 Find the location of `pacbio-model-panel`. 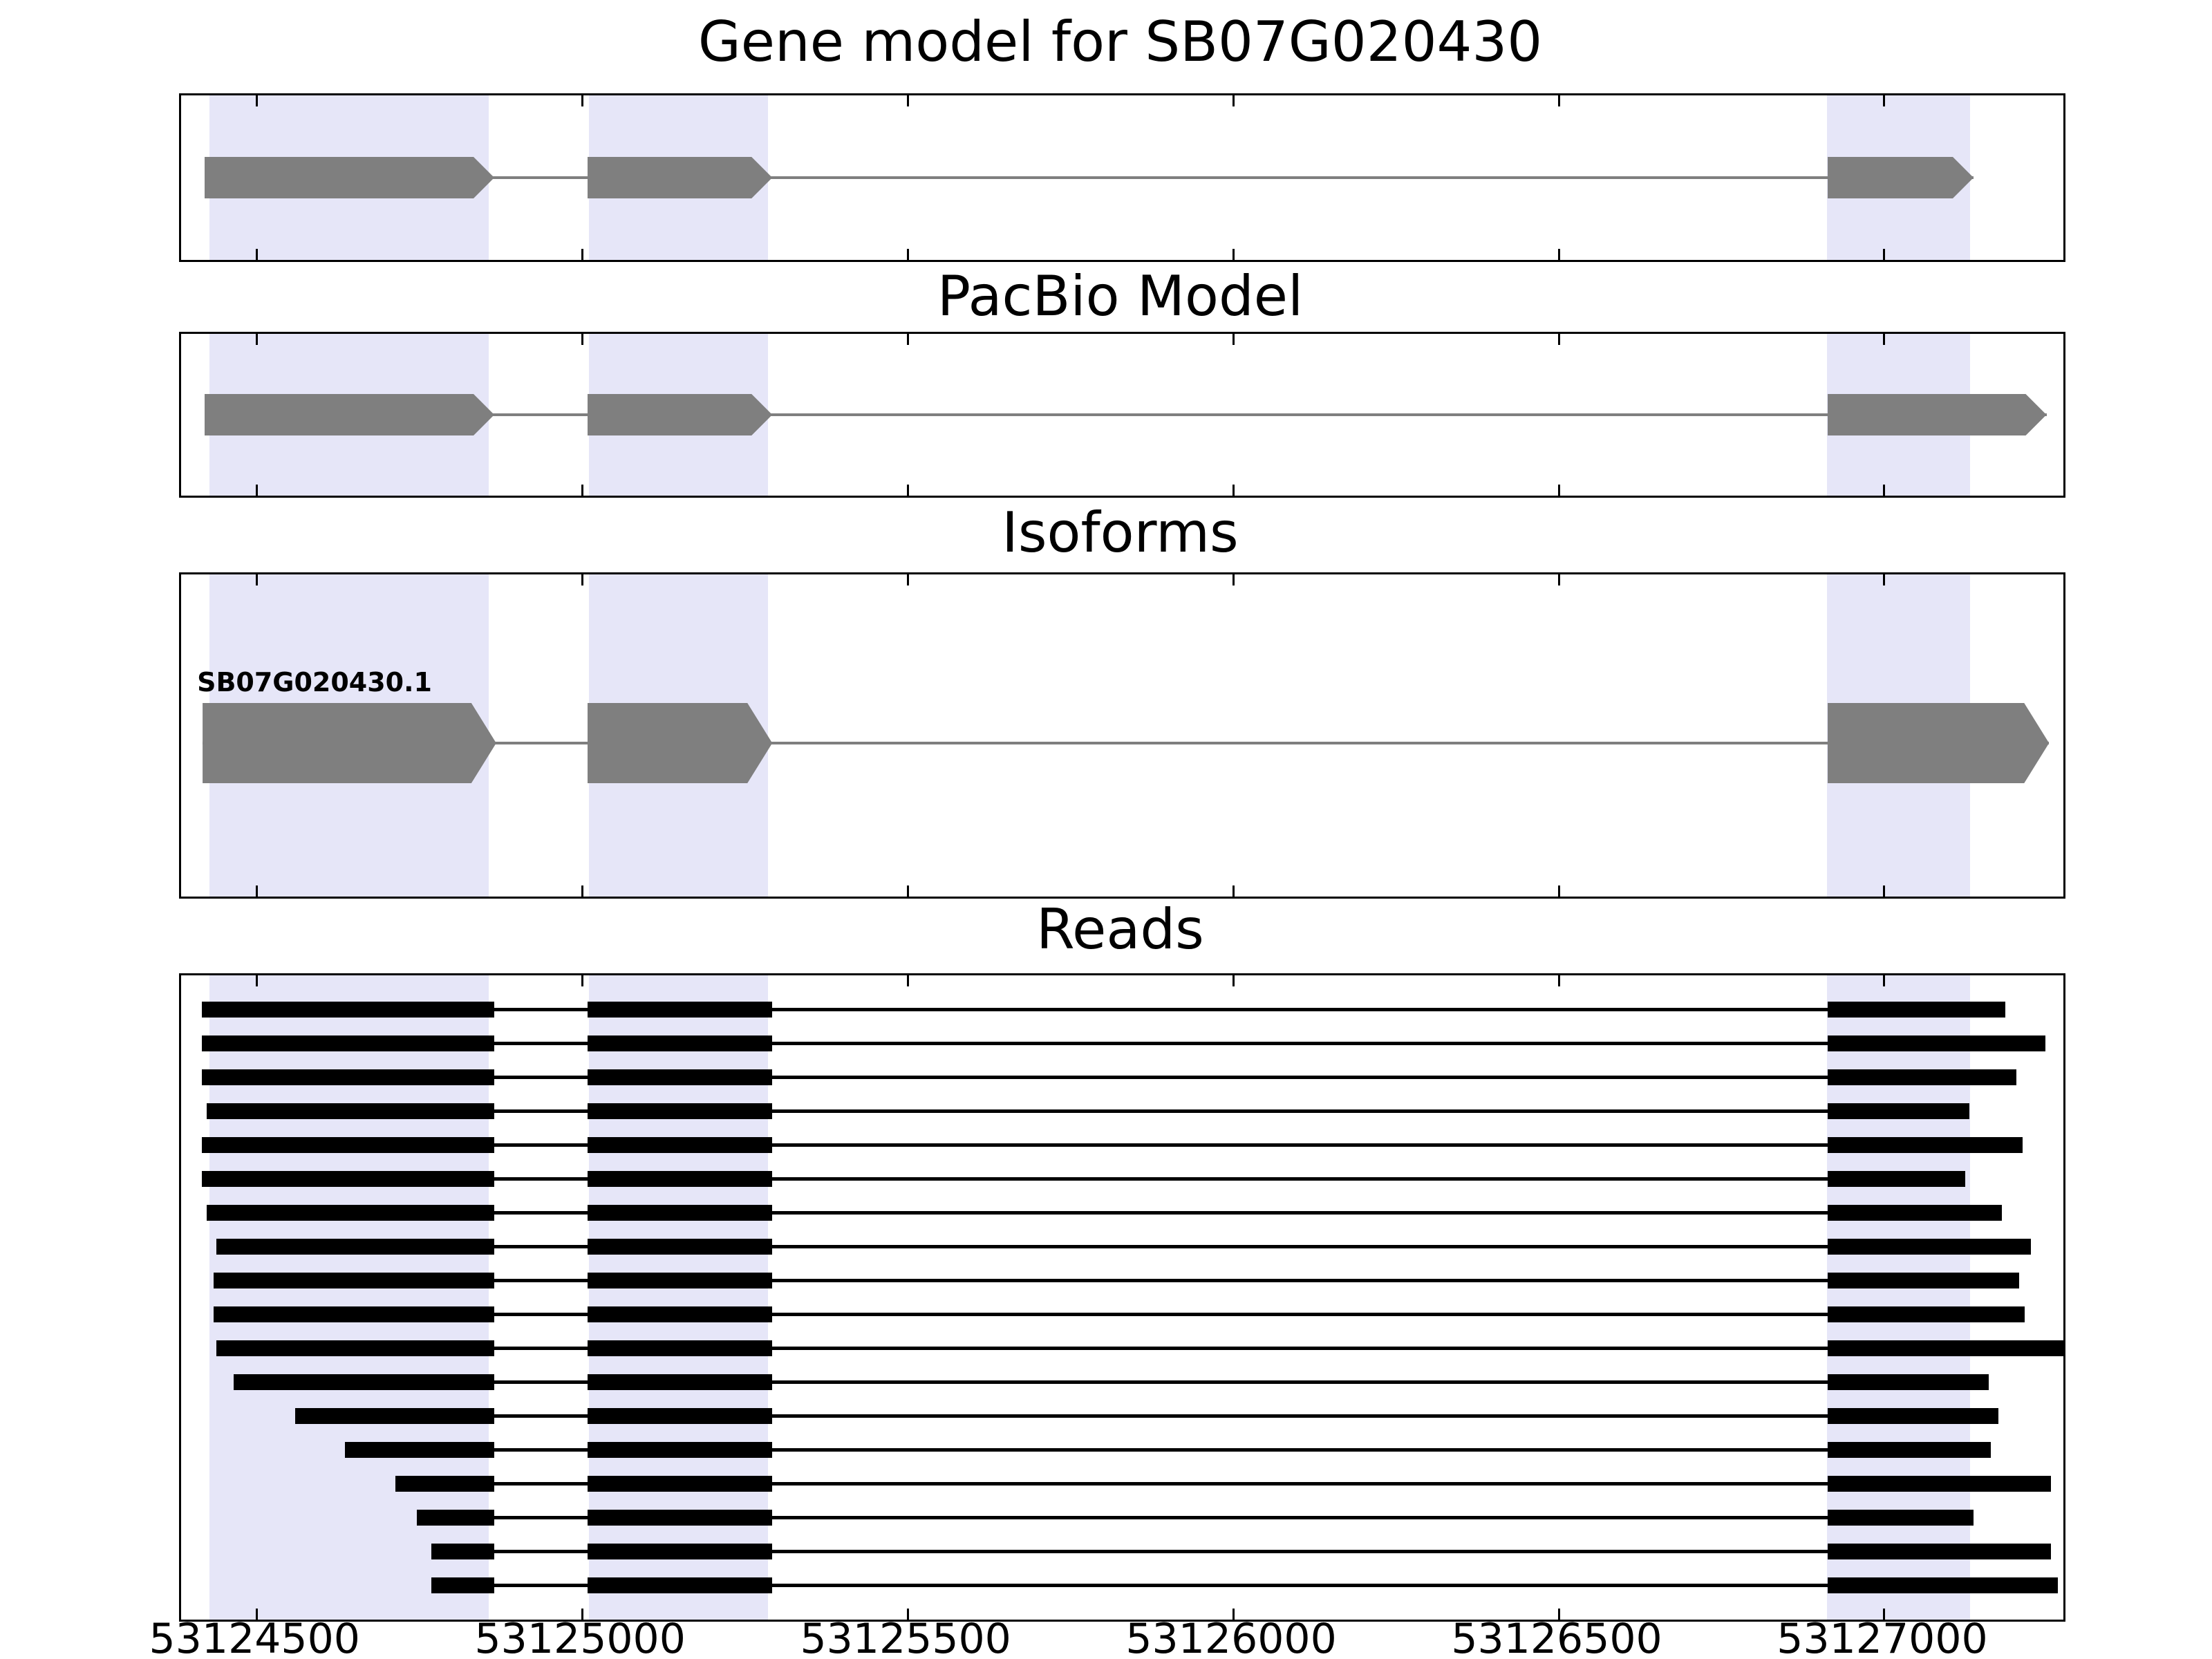

pacbio-model-panel is located at coordinates (1122, 415).